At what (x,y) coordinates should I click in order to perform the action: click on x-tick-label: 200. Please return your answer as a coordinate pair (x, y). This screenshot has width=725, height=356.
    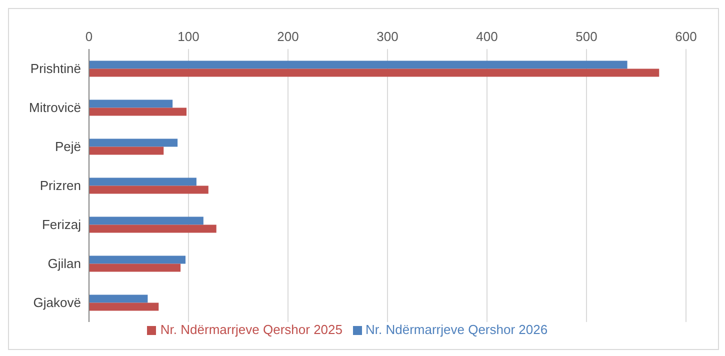
    Looking at the image, I should click on (288, 36).